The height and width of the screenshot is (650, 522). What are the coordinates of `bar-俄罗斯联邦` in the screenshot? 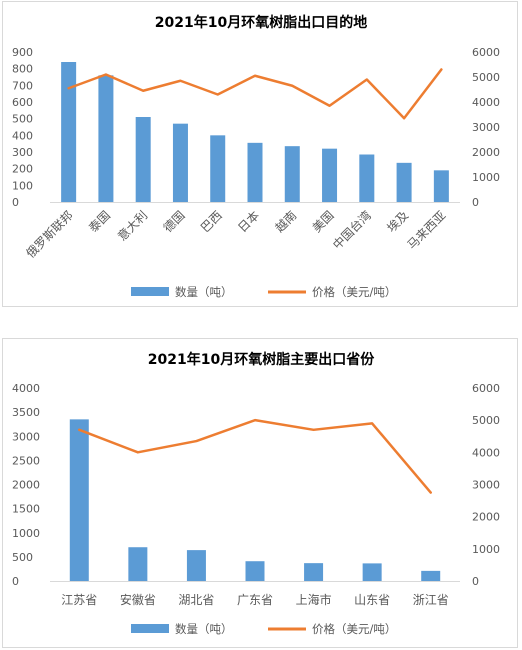 It's located at (69, 132).